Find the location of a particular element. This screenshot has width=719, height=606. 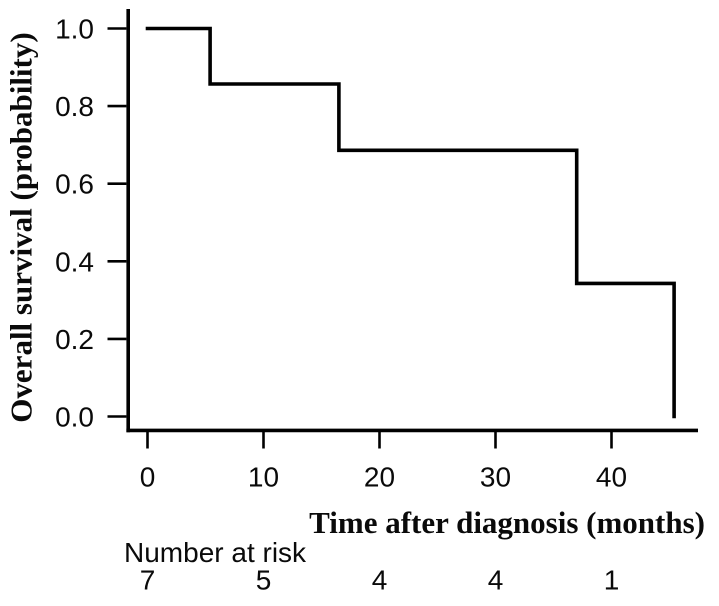

x-axis-title: Time after diagnosis (months) is located at coordinates (507, 522).